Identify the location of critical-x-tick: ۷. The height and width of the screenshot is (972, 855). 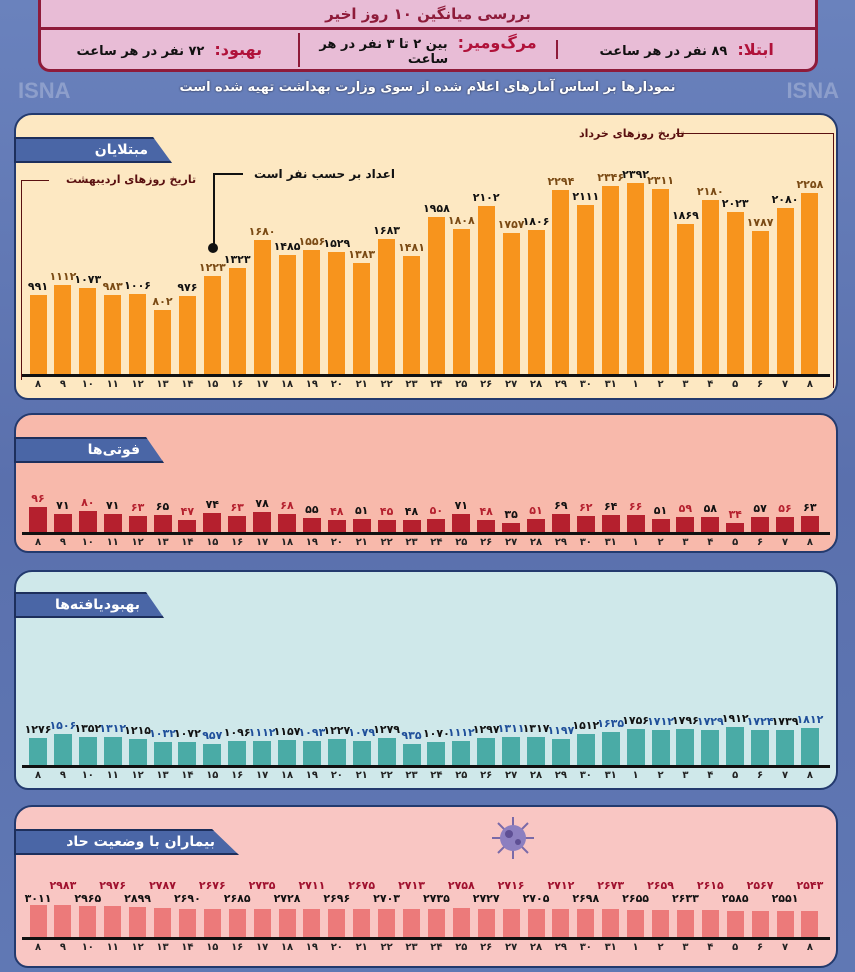
(785, 947).